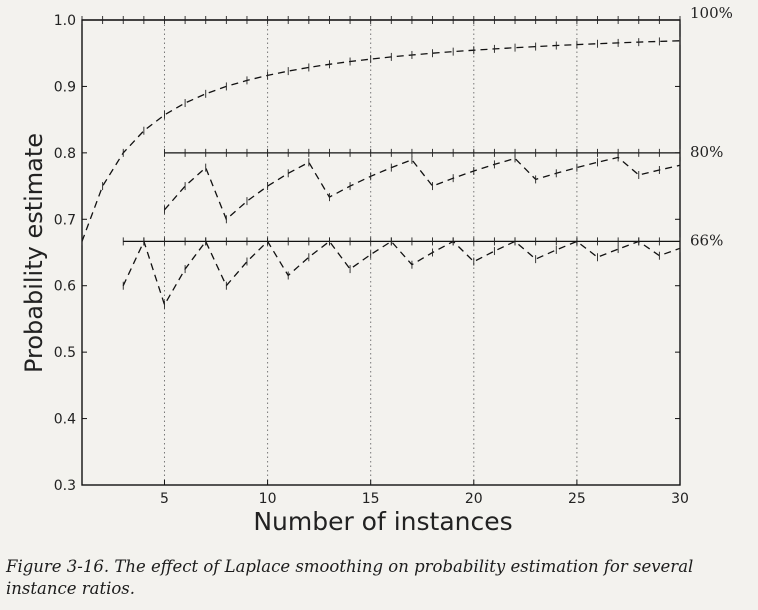 The width and height of the screenshot is (758, 610). What do you see at coordinates (65, 287) in the screenshot?
I see `y-tick-label: 0.6` at bounding box center [65, 287].